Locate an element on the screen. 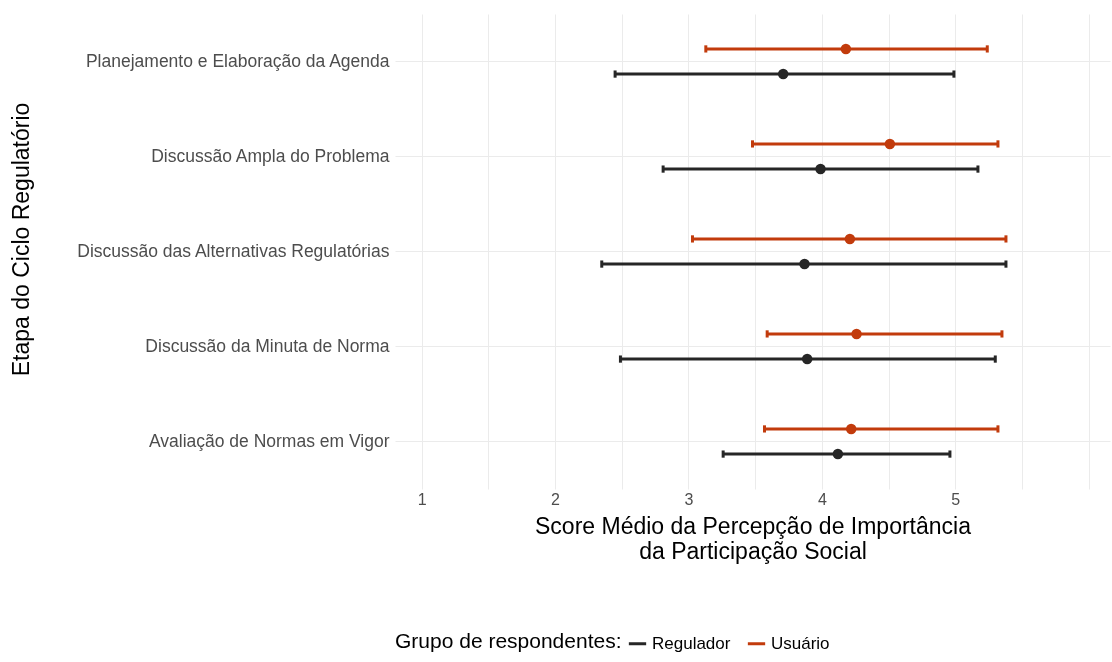 This screenshot has height=662, width=1112. y-tick-label: Discussão Ampla do Problema is located at coordinates (270, 155).